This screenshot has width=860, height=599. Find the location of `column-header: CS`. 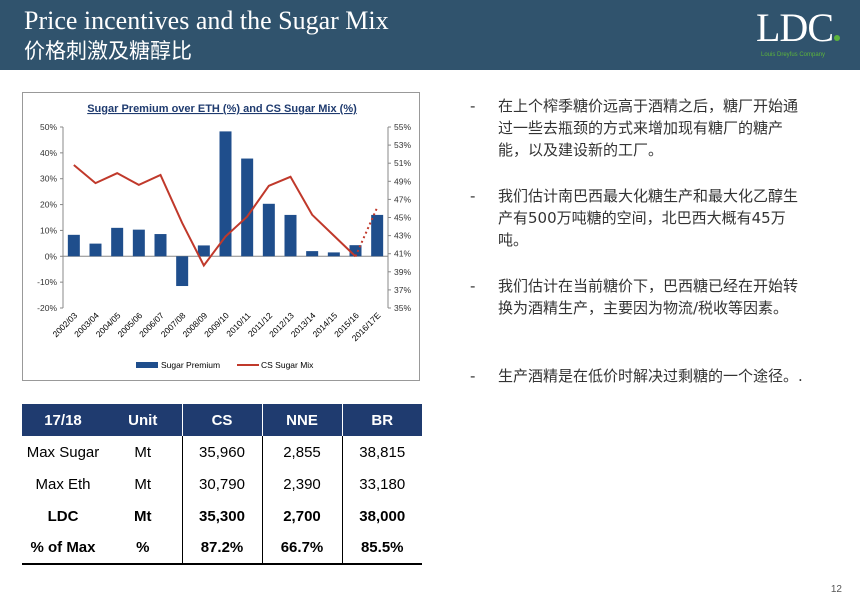

column-header: CS is located at coordinates (221, 420).